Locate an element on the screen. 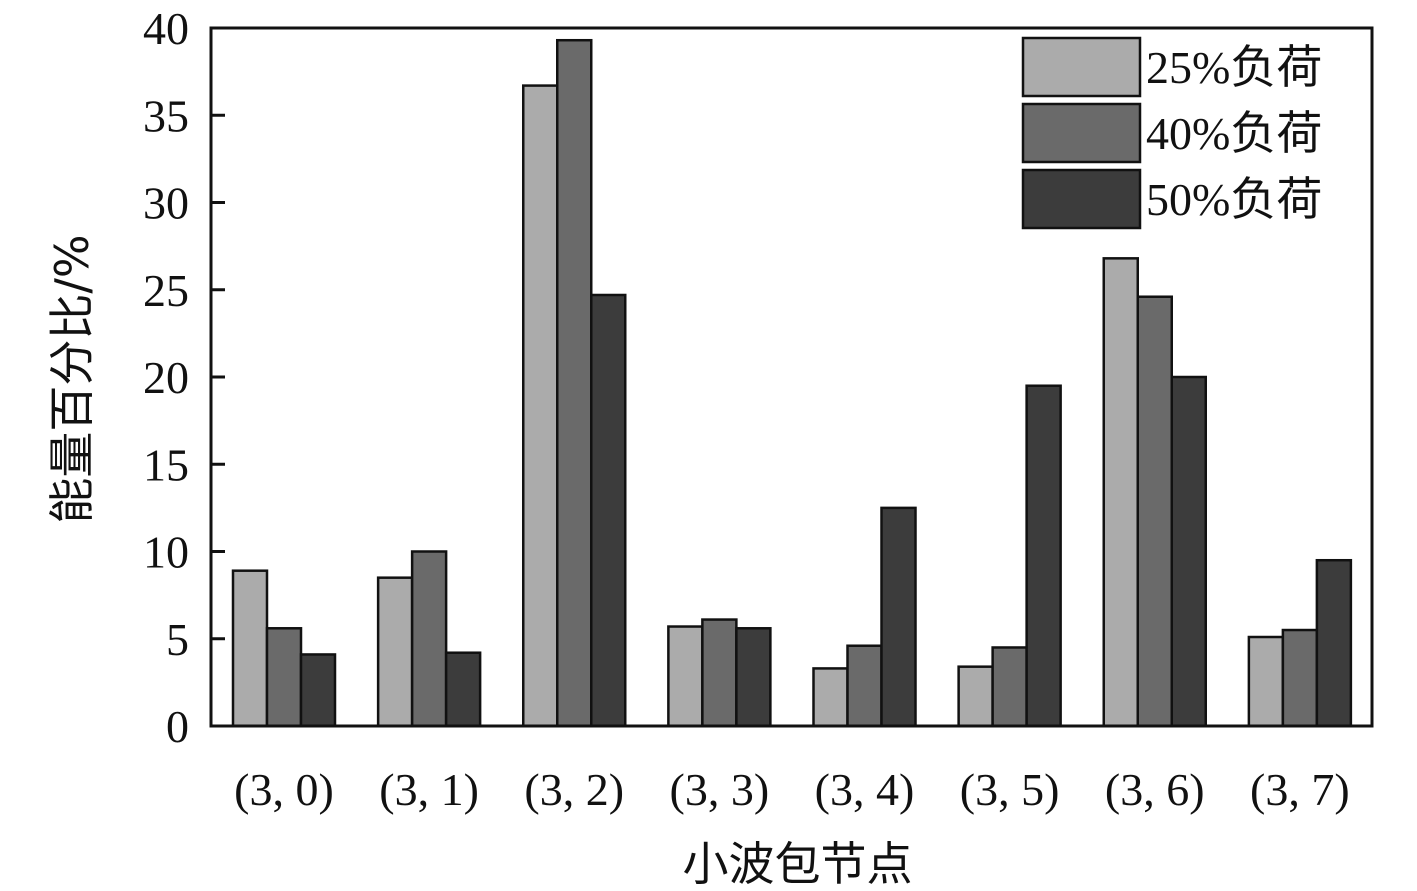  legend: 25%负荷 40%负荷 50%负荷 is located at coordinates (1171, 133).